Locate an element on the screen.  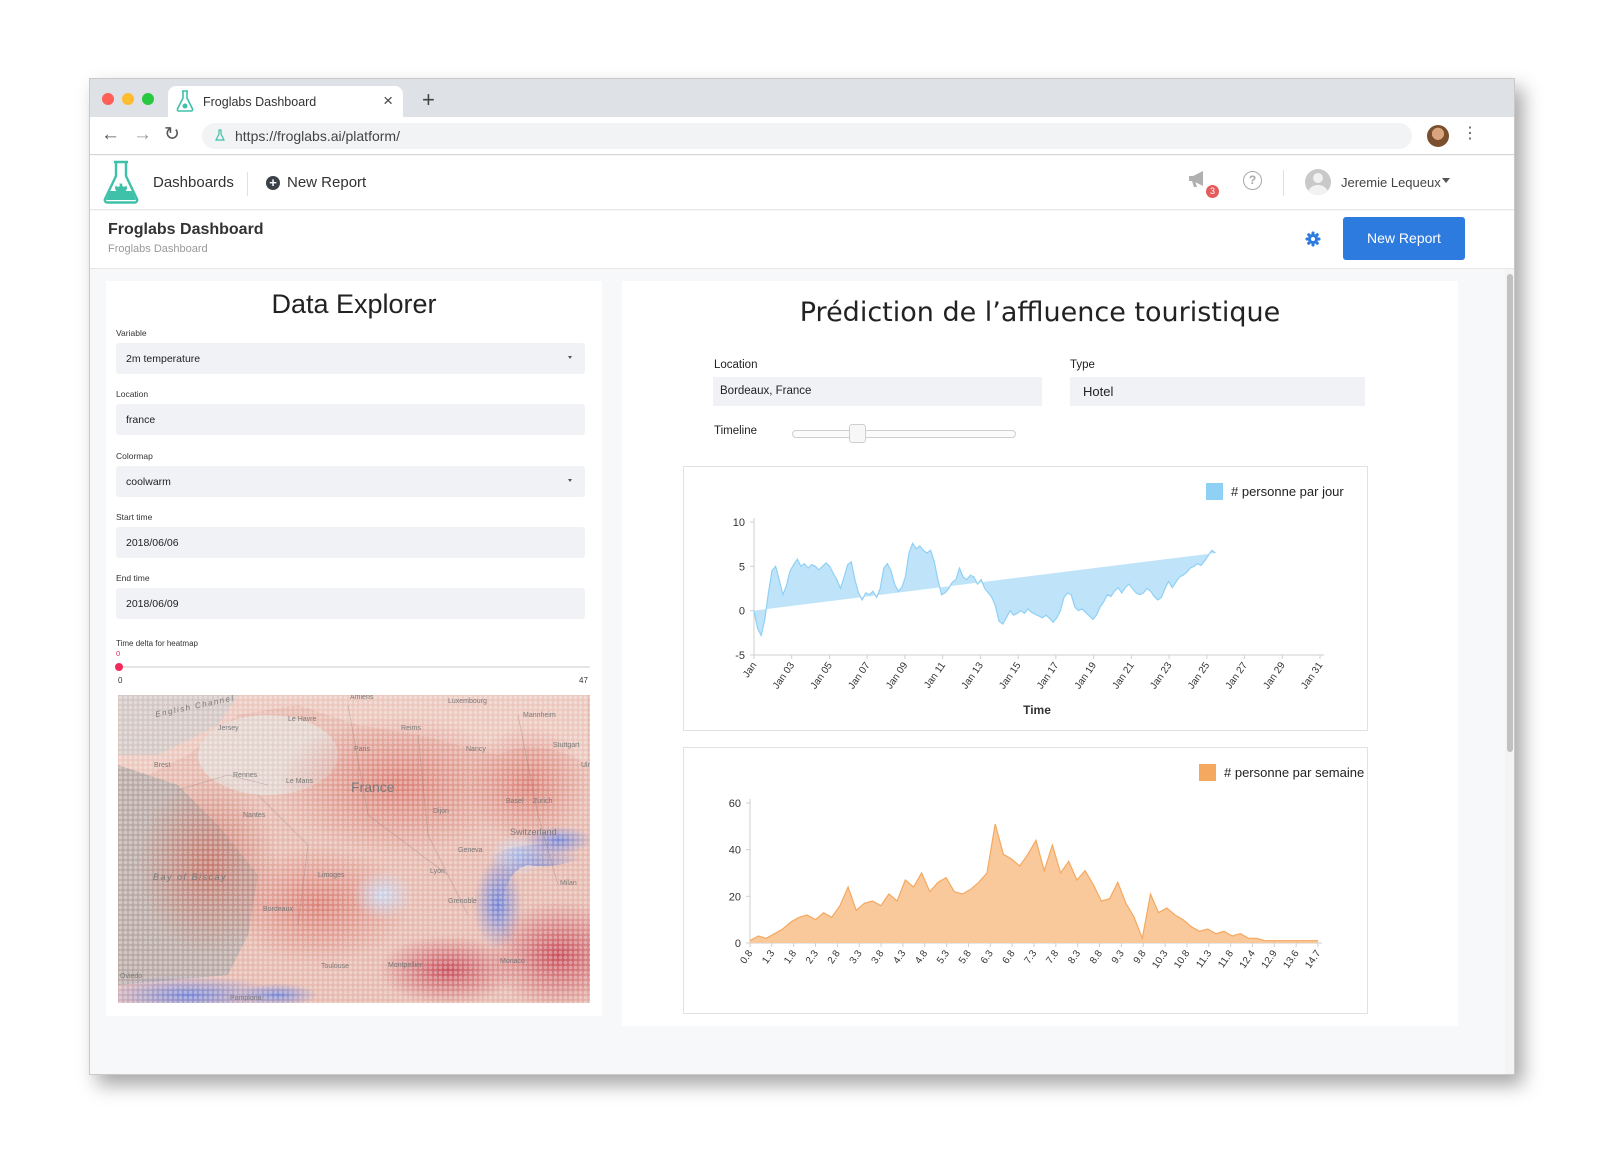
breadcrumb: Froglabs Dashboard is located at coordinates (158, 249).